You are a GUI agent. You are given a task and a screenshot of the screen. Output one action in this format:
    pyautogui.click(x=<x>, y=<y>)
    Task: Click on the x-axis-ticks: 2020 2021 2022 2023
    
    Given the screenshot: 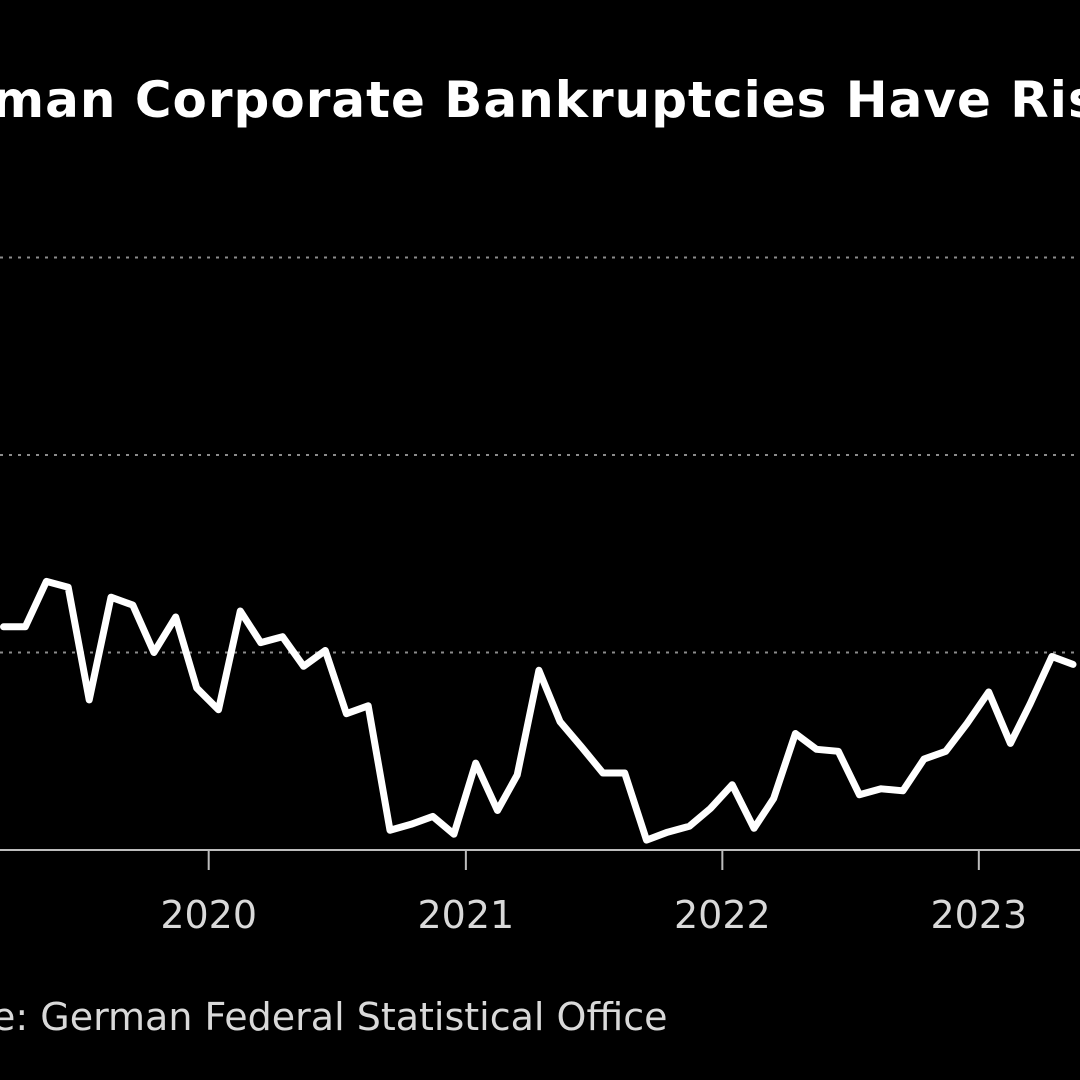 What is the action you would take?
    pyautogui.click(x=593, y=893)
    